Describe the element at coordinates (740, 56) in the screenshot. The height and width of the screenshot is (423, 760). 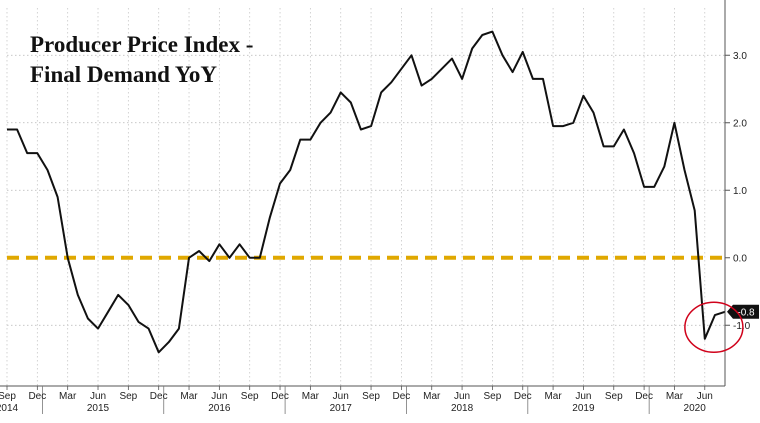
I see `y-tick-label: 3.0` at that location.